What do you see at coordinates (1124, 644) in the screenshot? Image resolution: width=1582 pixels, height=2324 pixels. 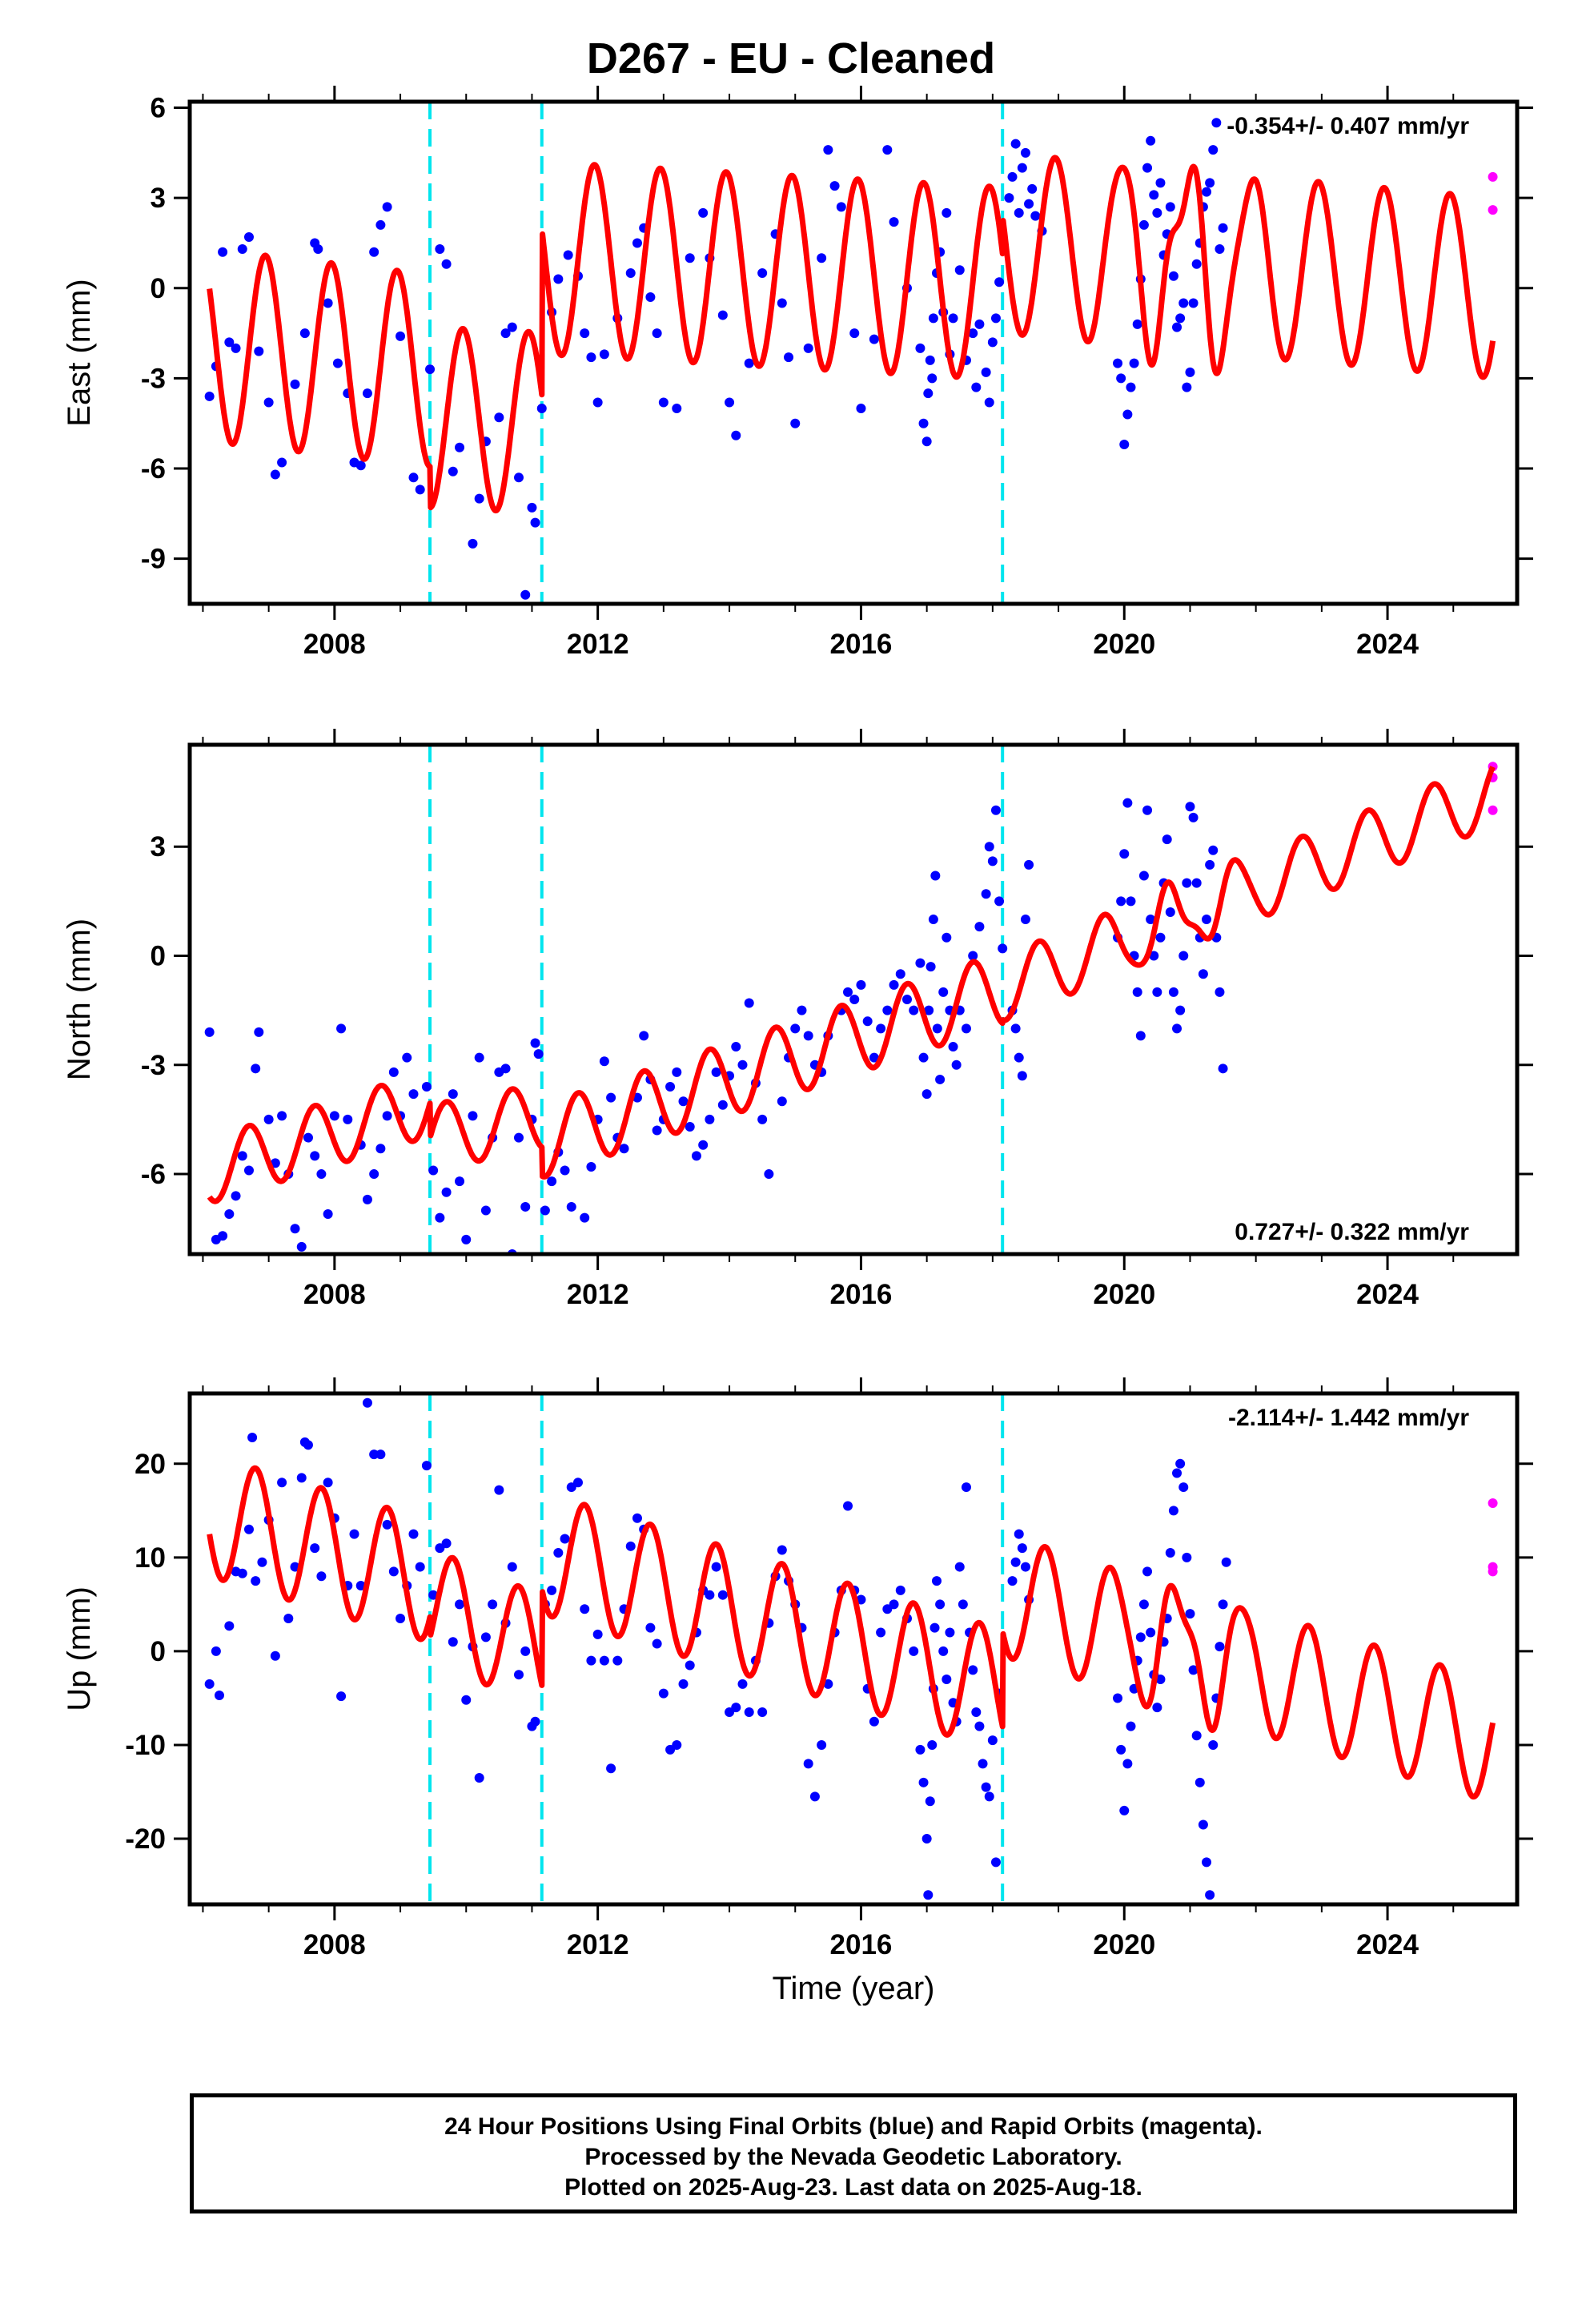 I see `x-tick-label: 2020` at bounding box center [1124, 644].